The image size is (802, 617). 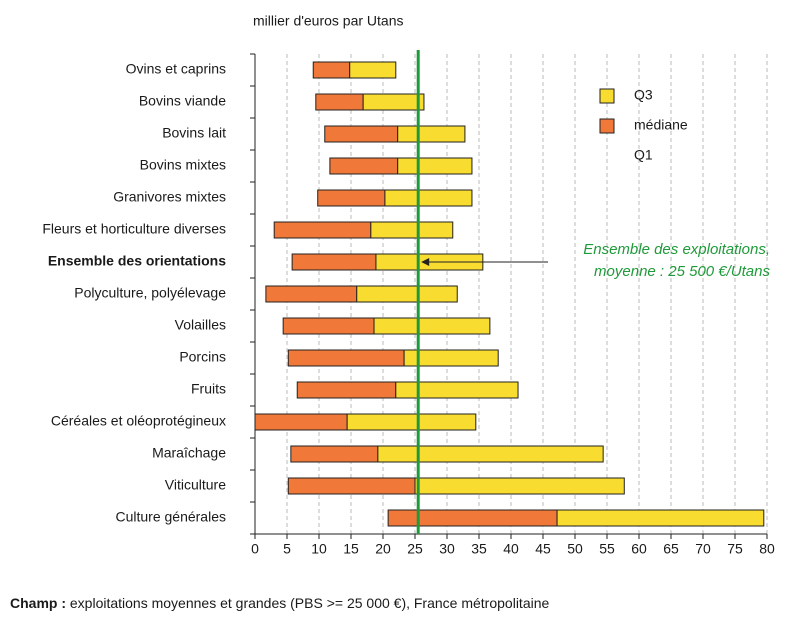 I want to click on x-tick-label: 55, so click(x=607, y=549).